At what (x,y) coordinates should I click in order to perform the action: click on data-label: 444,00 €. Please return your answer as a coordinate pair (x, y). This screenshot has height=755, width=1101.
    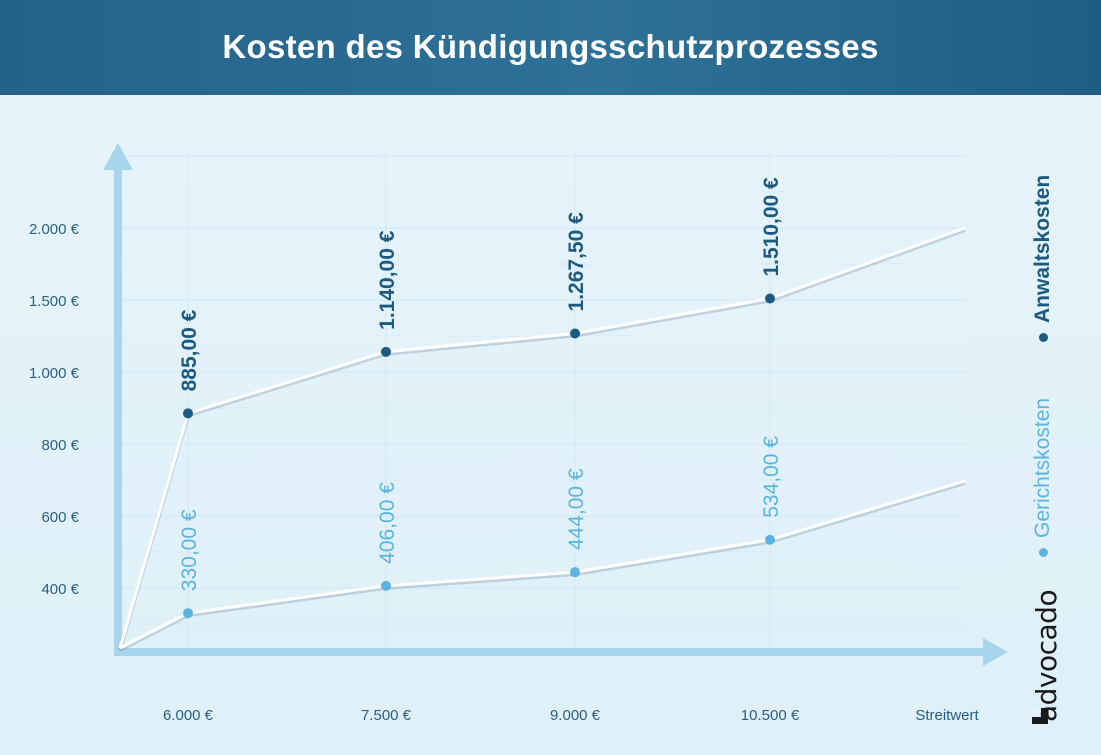
    Looking at the image, I should click on (576, 509).